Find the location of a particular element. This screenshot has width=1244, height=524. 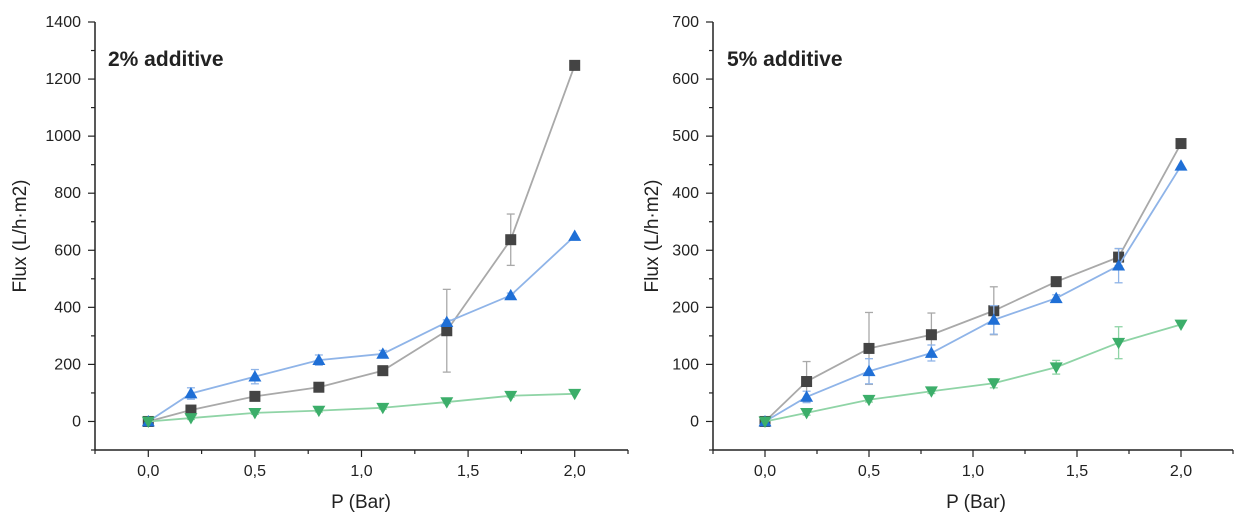

y-tick-label: 1400 is located at coordinates (63, 22).